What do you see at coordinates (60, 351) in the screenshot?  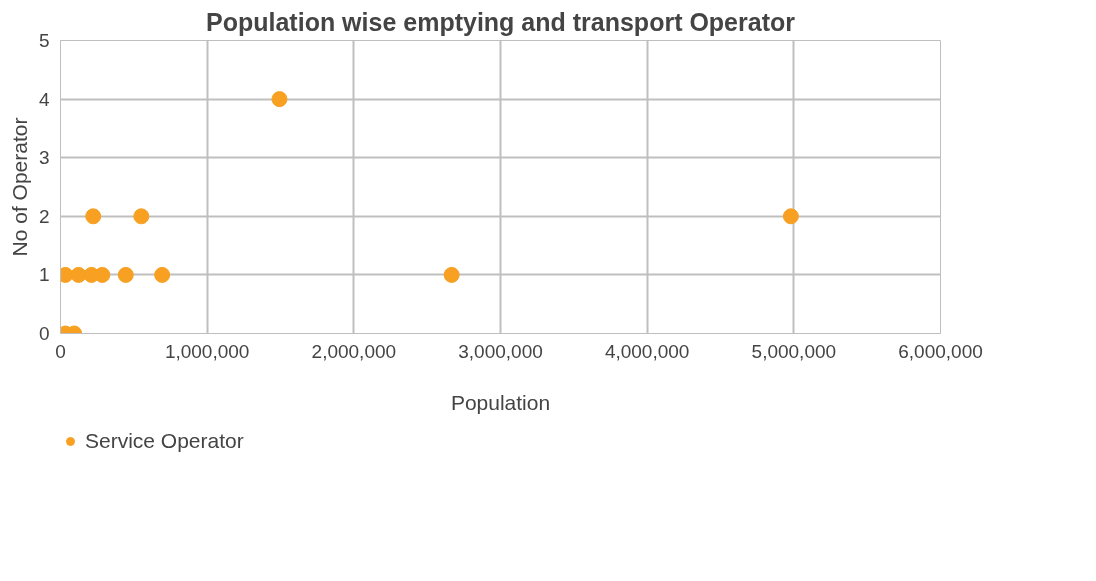 I see `x-tick-label: 0` at bounding box center [60, 351].